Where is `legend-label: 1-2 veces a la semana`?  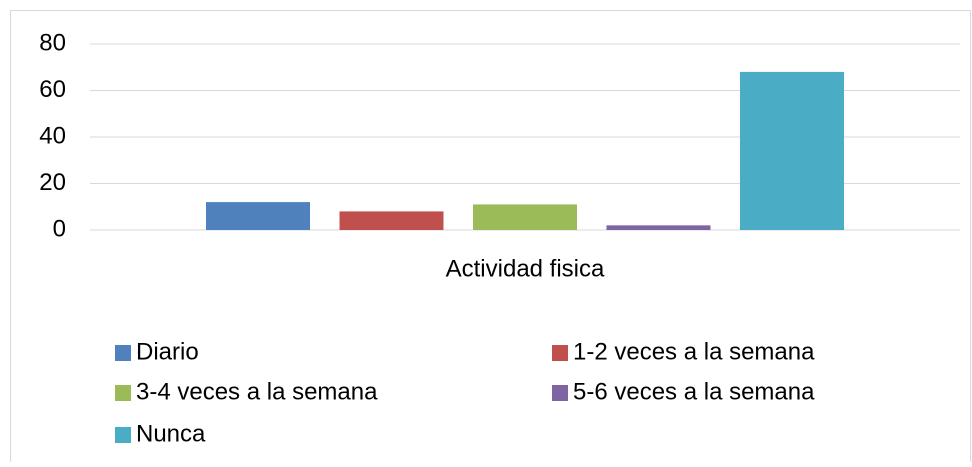
legend-label: 1-2 veces a la semana is located at coordinates (694, 351).